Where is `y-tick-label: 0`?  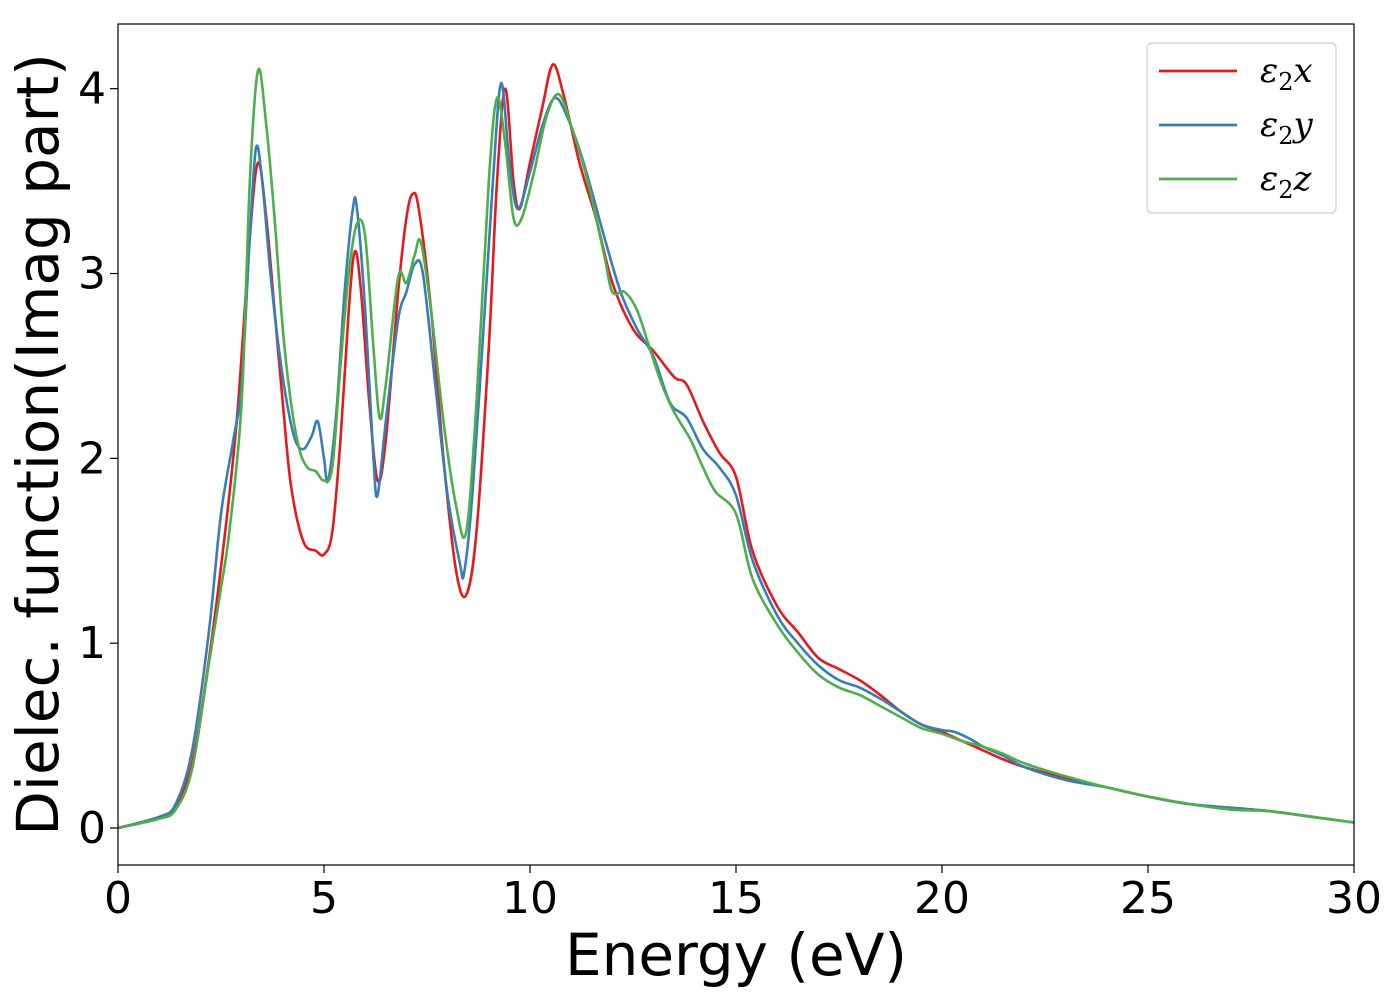
y-tick-label: 0 is located at coordinates (92, 828).